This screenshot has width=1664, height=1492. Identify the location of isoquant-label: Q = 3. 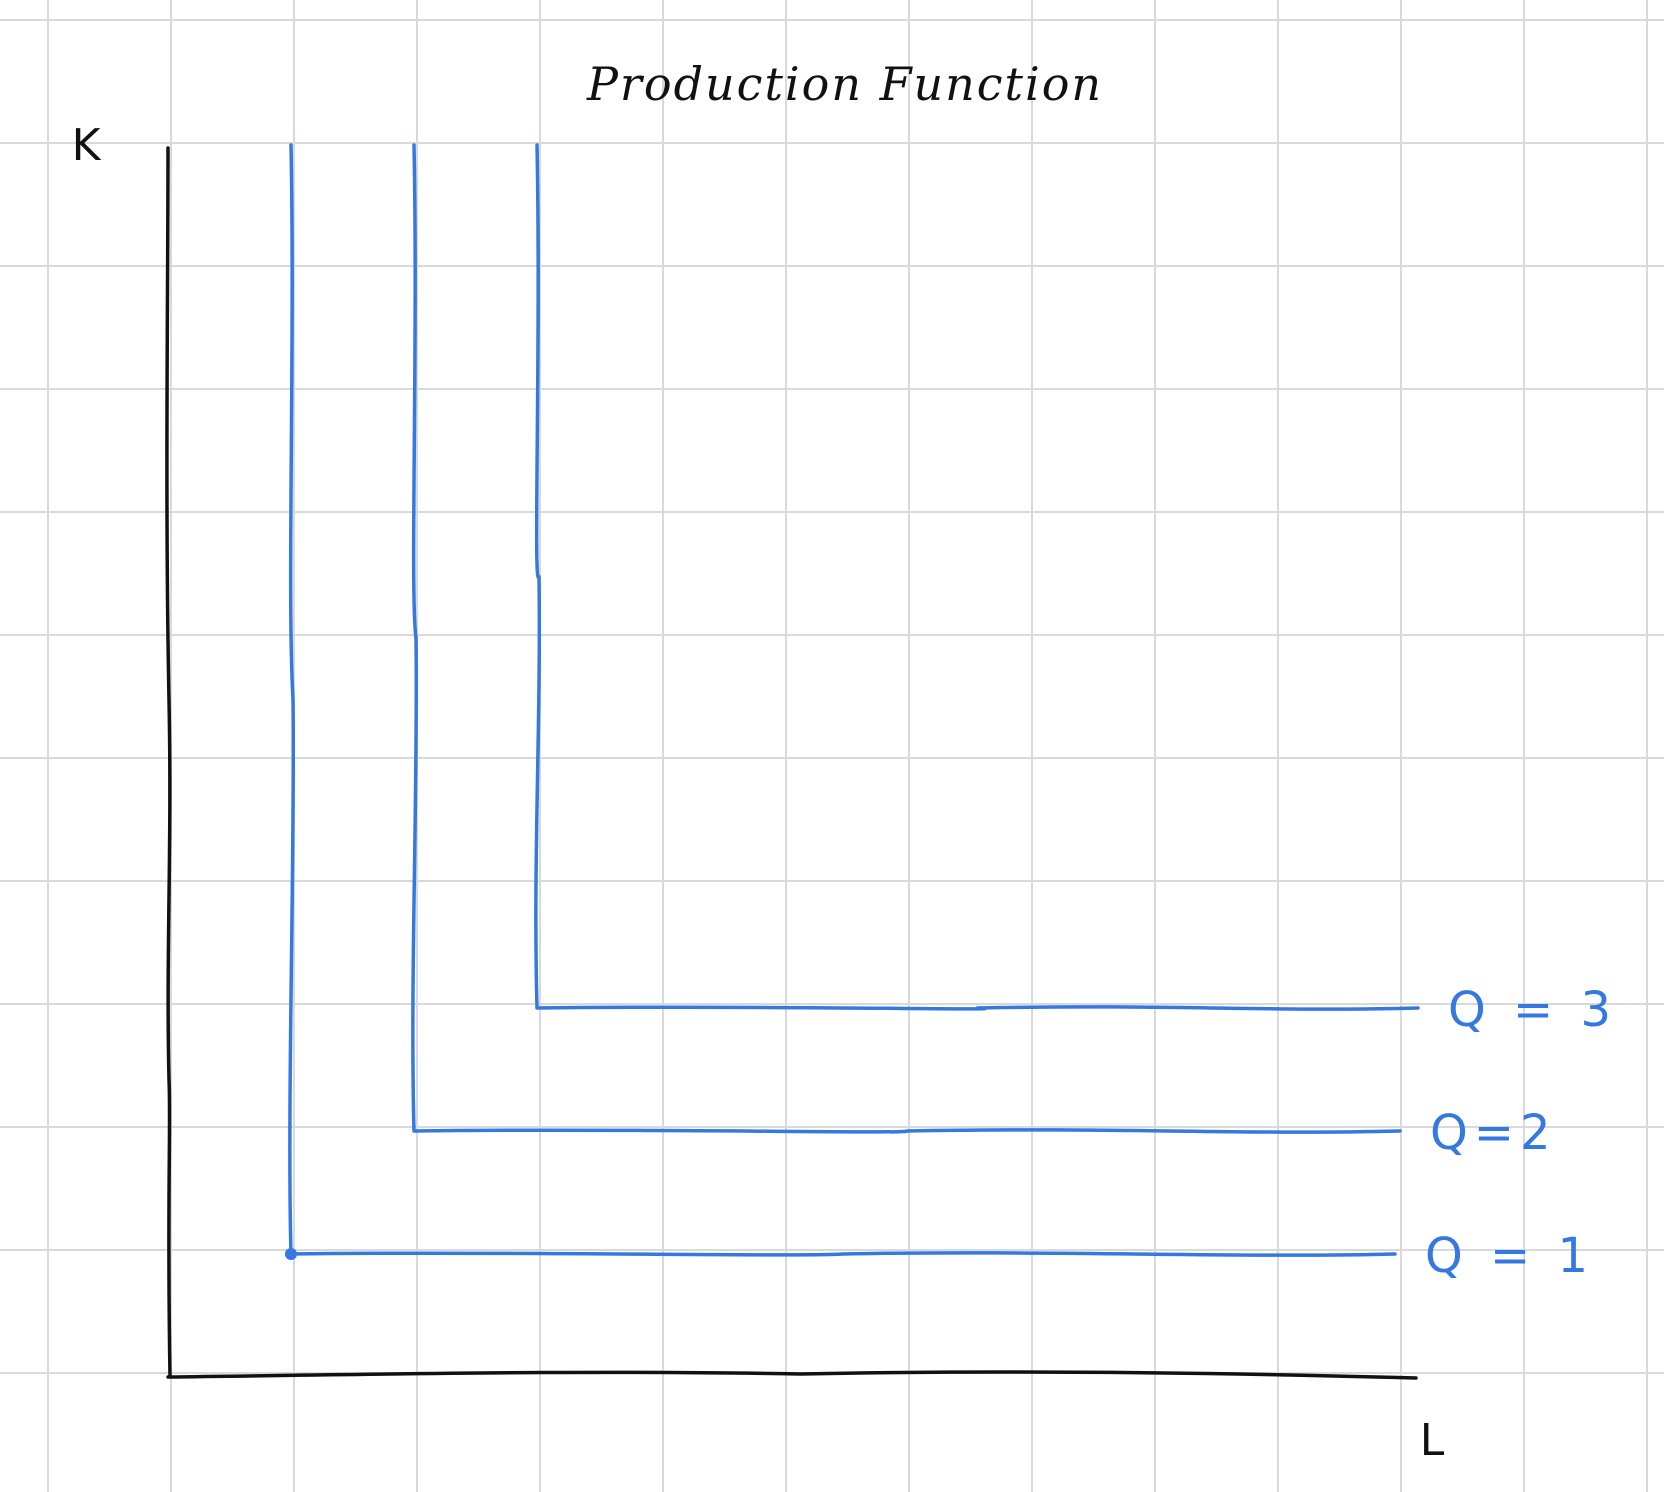
(1532, 1010).